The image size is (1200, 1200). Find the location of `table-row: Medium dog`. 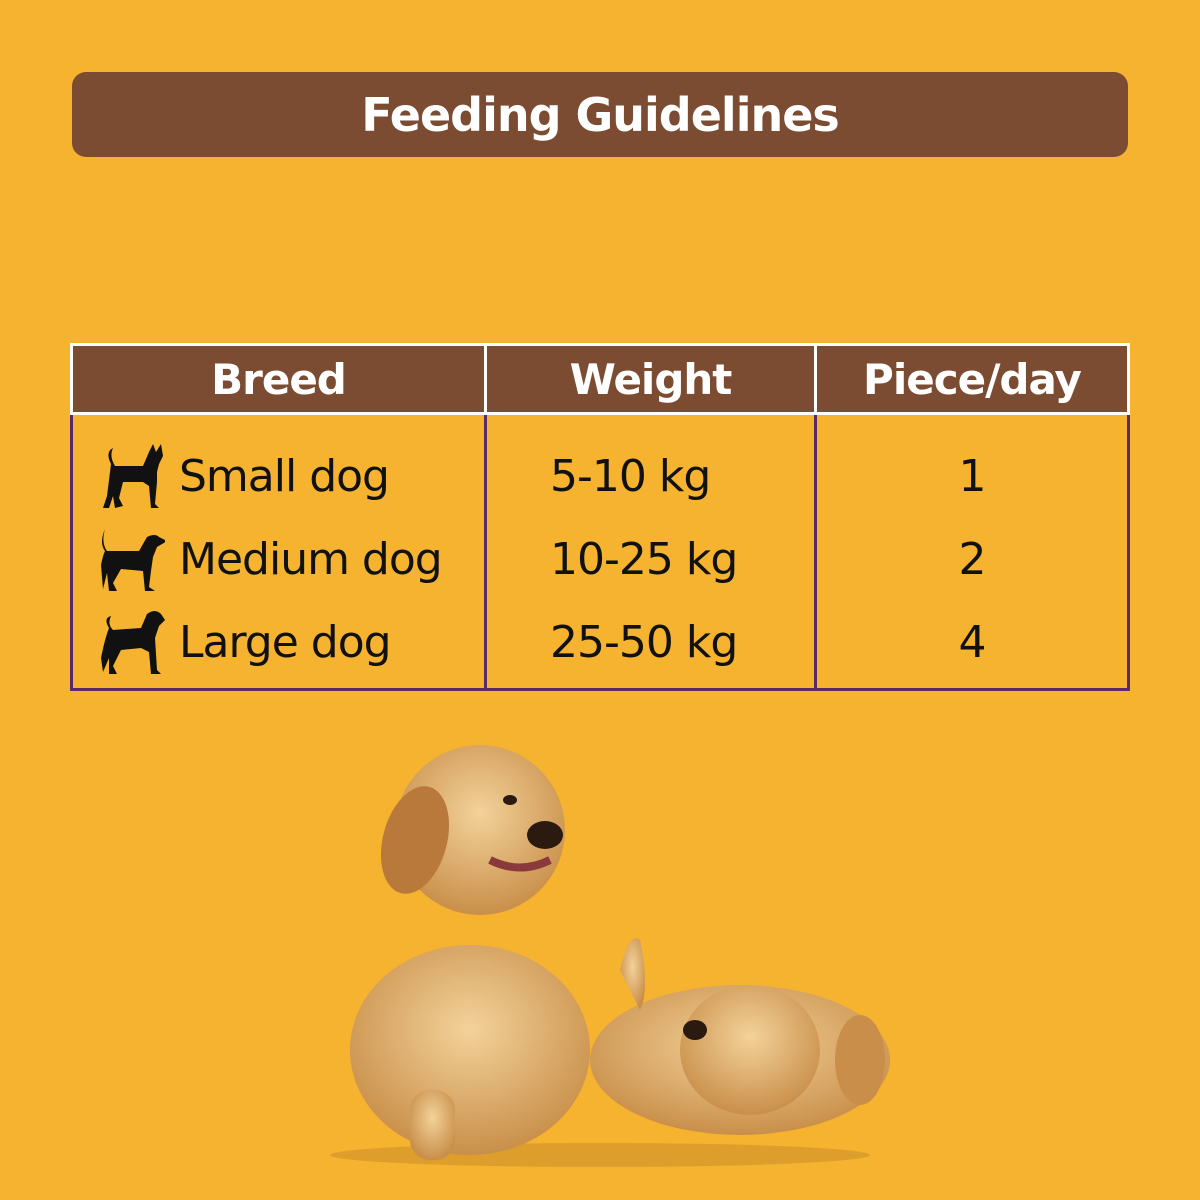

table-row: Medium dog is located at coordinates (278, 559).